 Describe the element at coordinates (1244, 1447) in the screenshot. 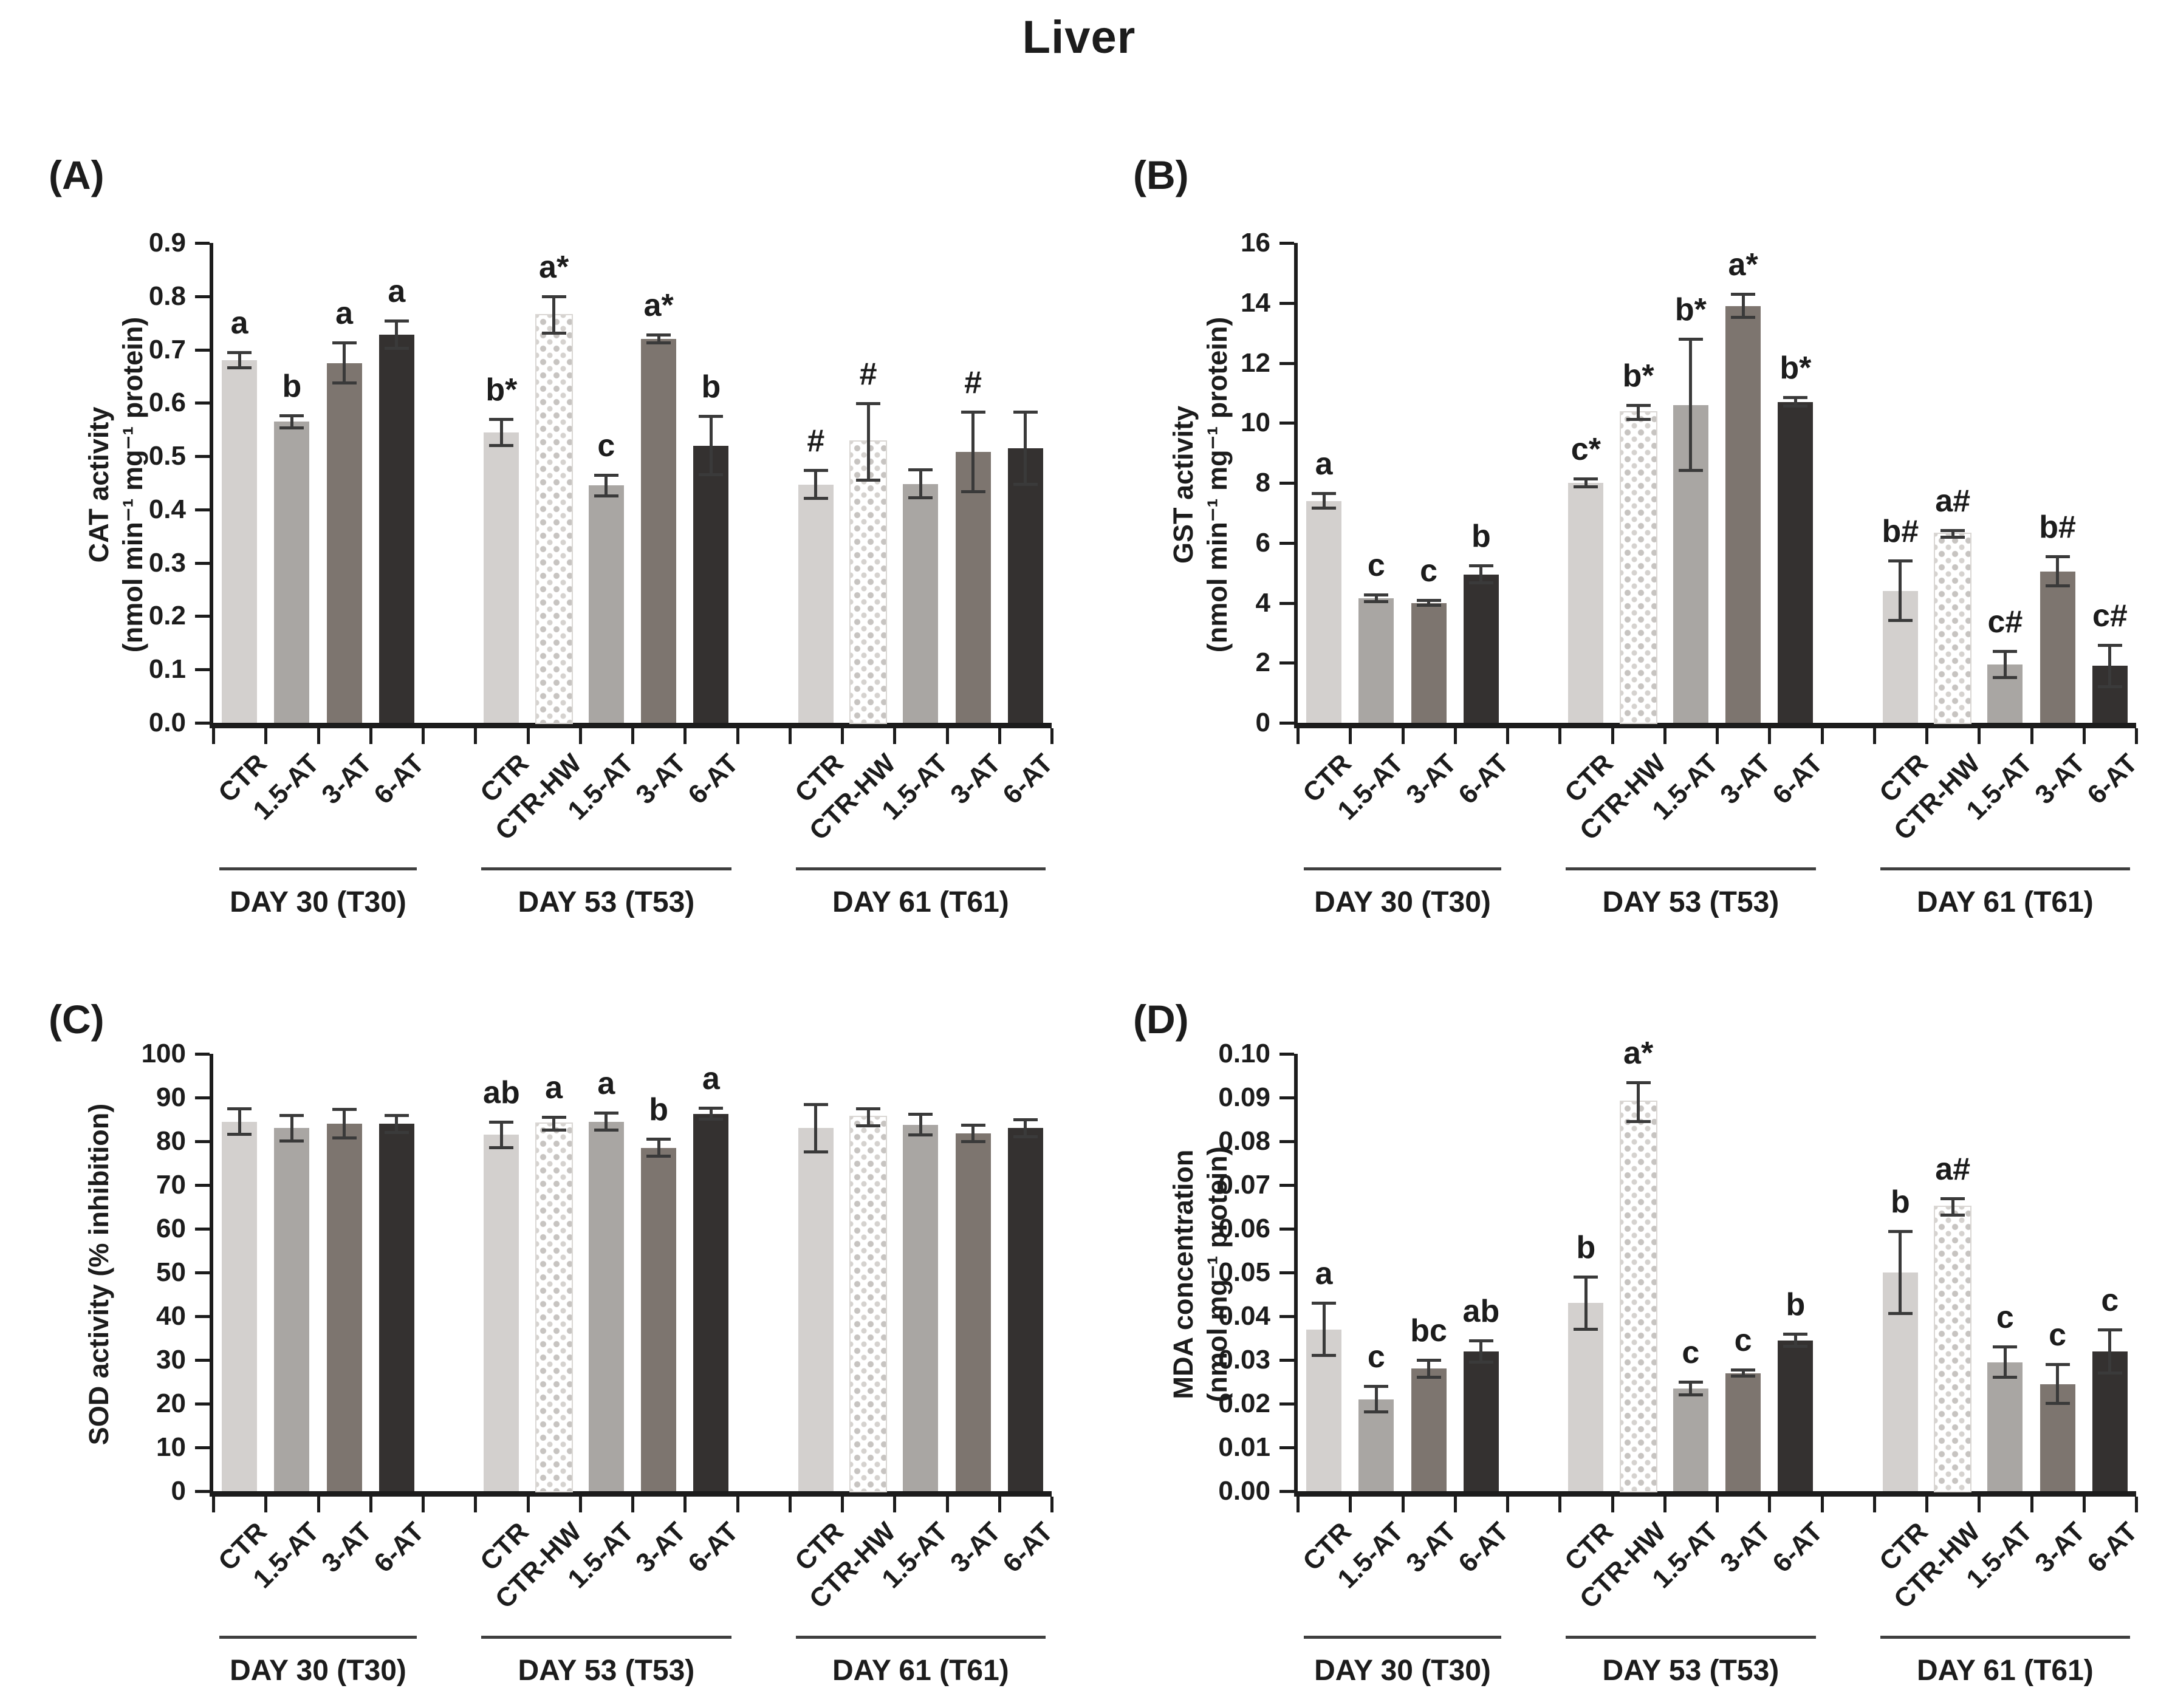

I see `y-tick-label: 0.01` at that location.